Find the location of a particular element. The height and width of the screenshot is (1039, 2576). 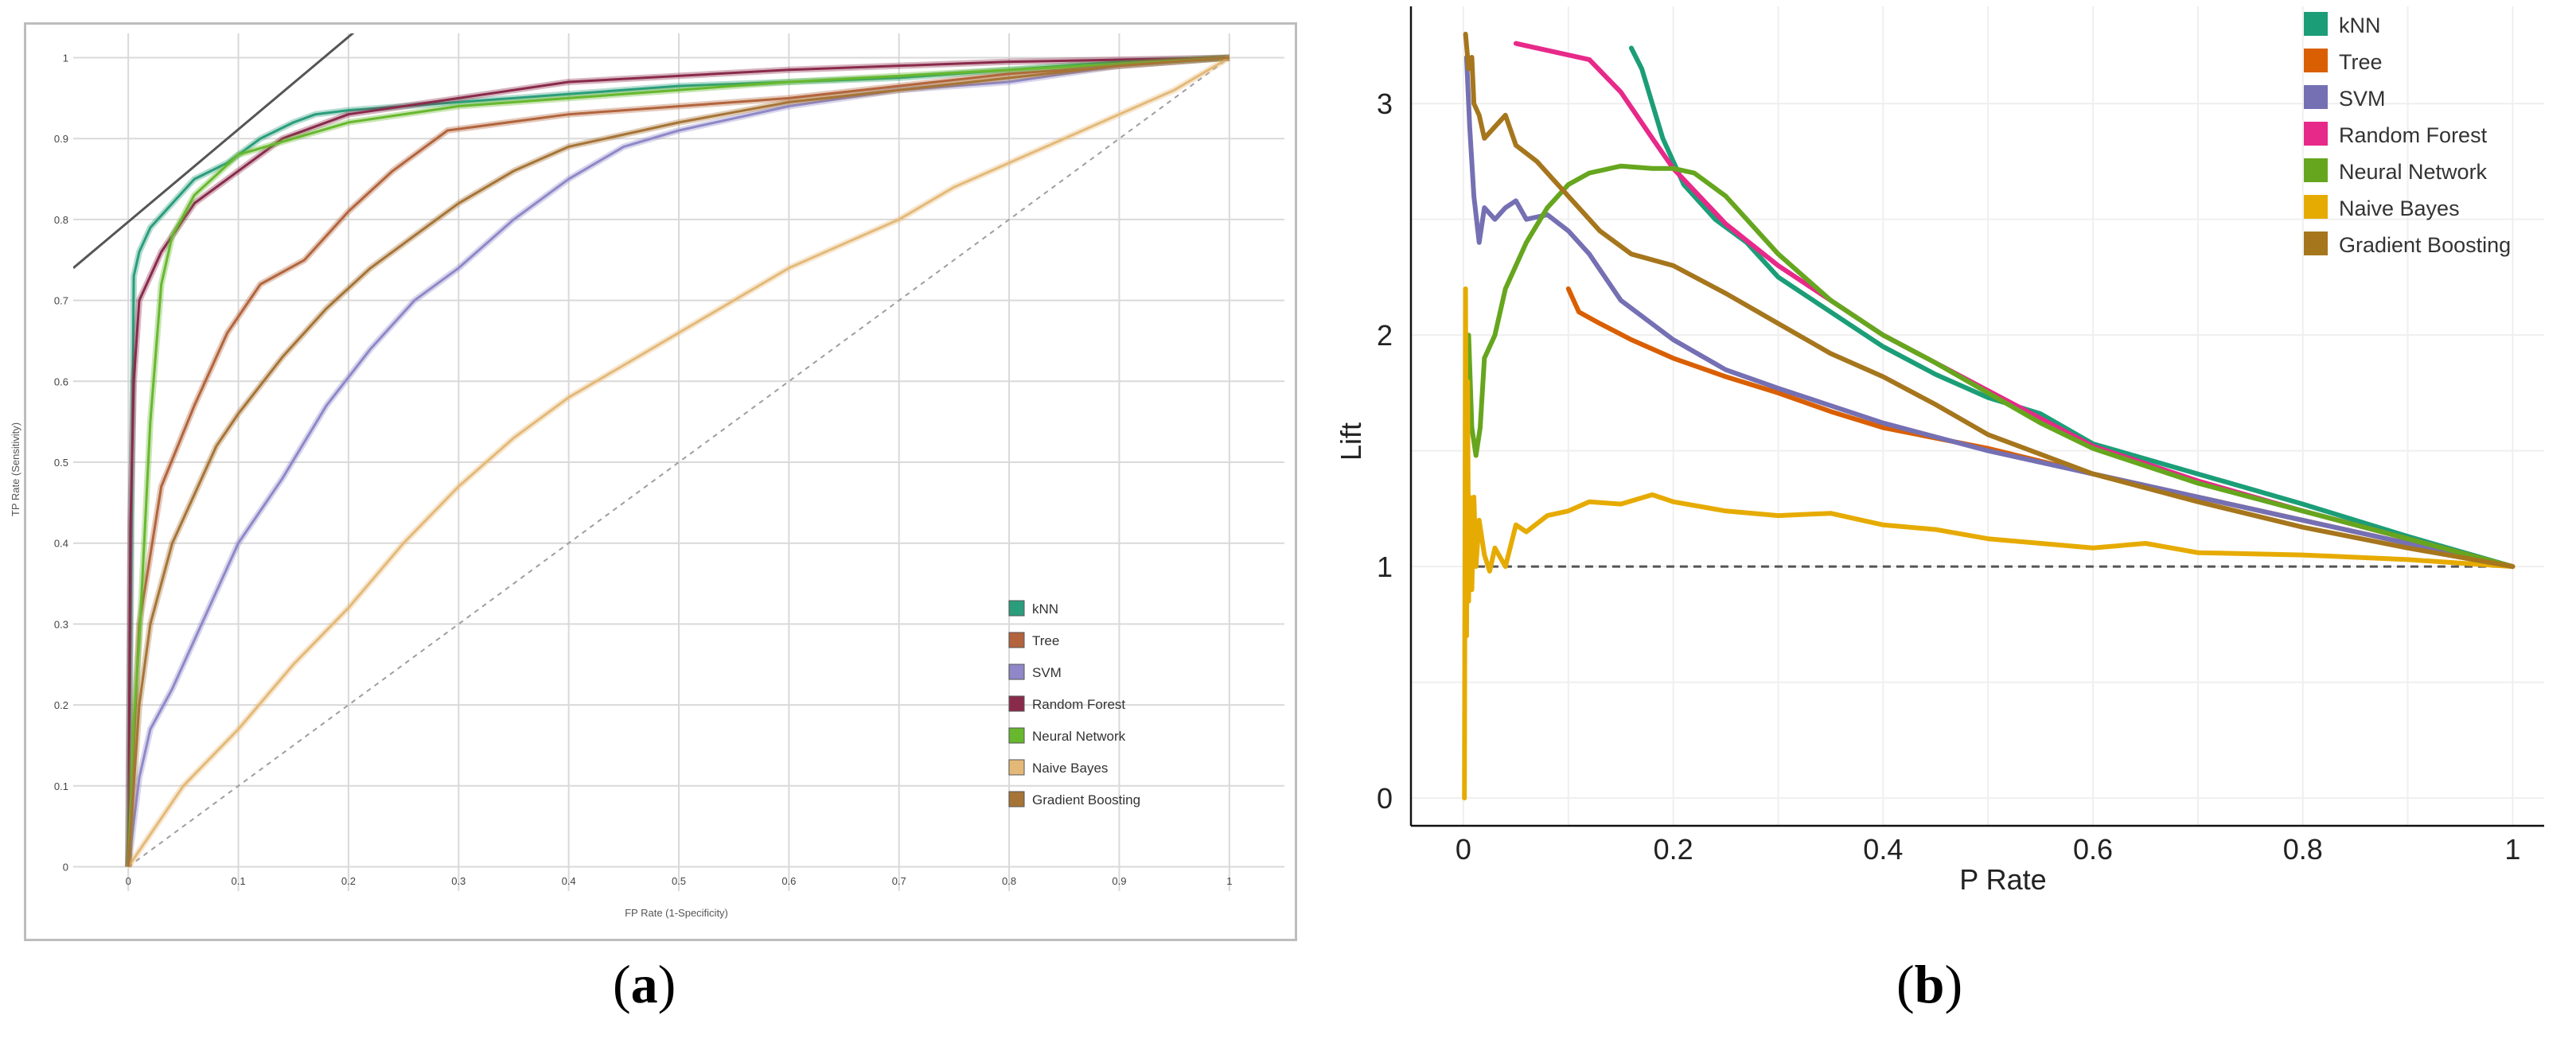

roc-x-tick: 0.8 is located at coordinates (1009, 881).